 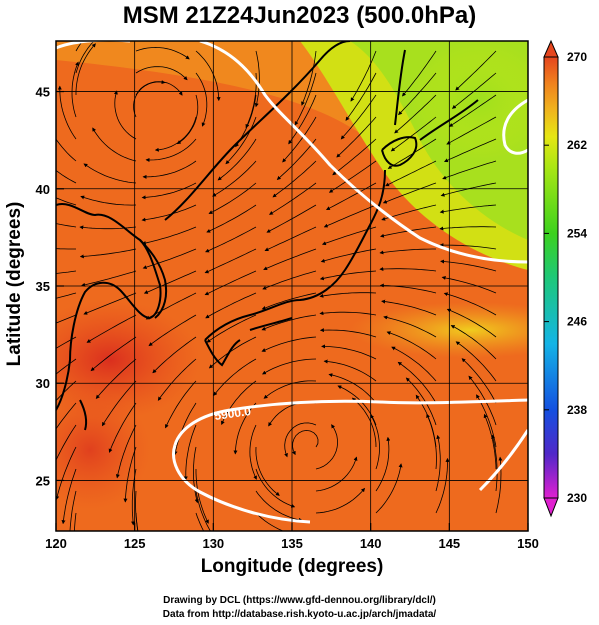 I want to click on colorbar-ramp, so click(x=551, y=277).